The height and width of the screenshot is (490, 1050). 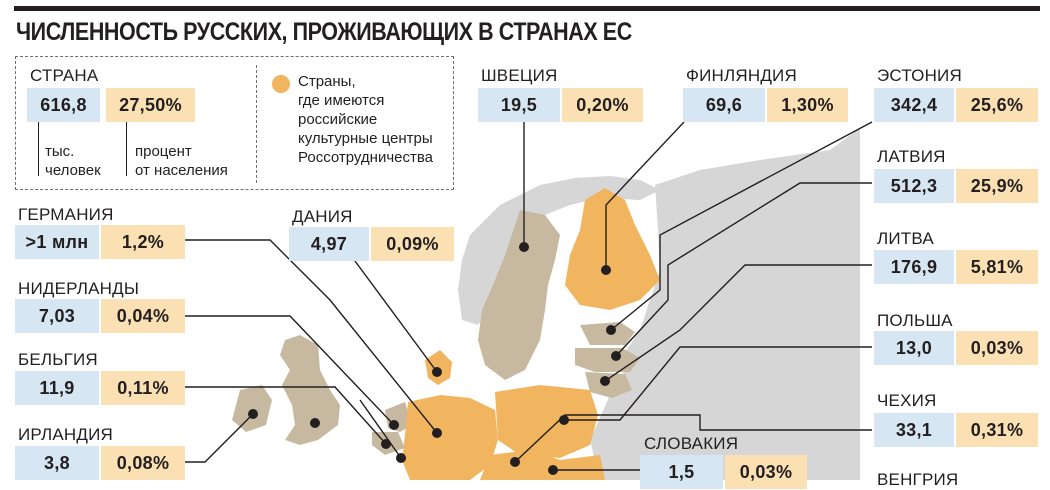 What do you see at coordinates (126, 149) in the screenshot?
I see `legend-percent-pointer` at bounding box center [126, 149].